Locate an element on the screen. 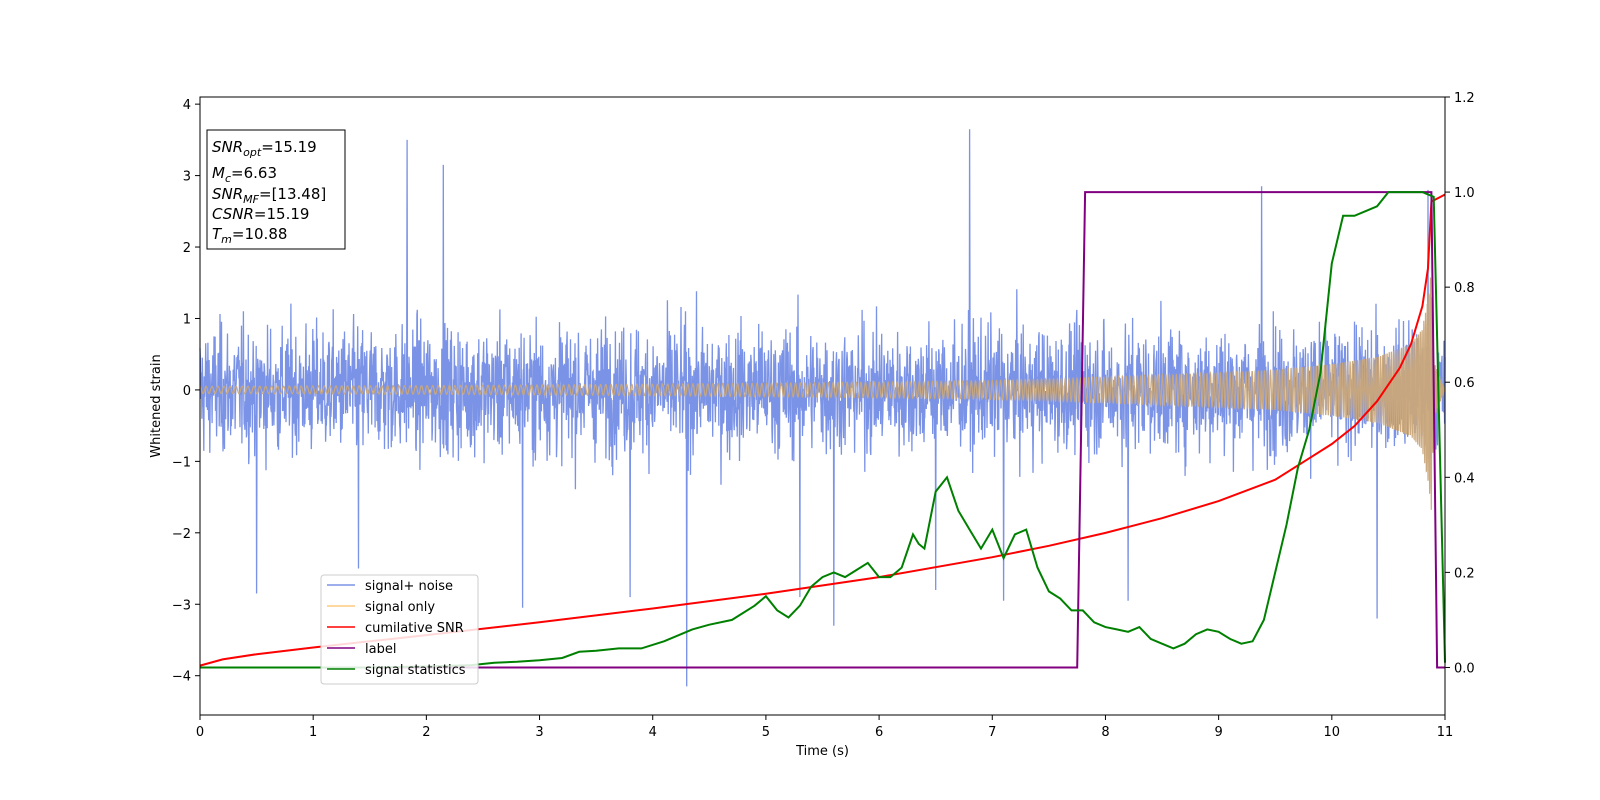 The image size is (1600, 800). y-axis-label: Whitened strain is located at coordinates (156, 405).